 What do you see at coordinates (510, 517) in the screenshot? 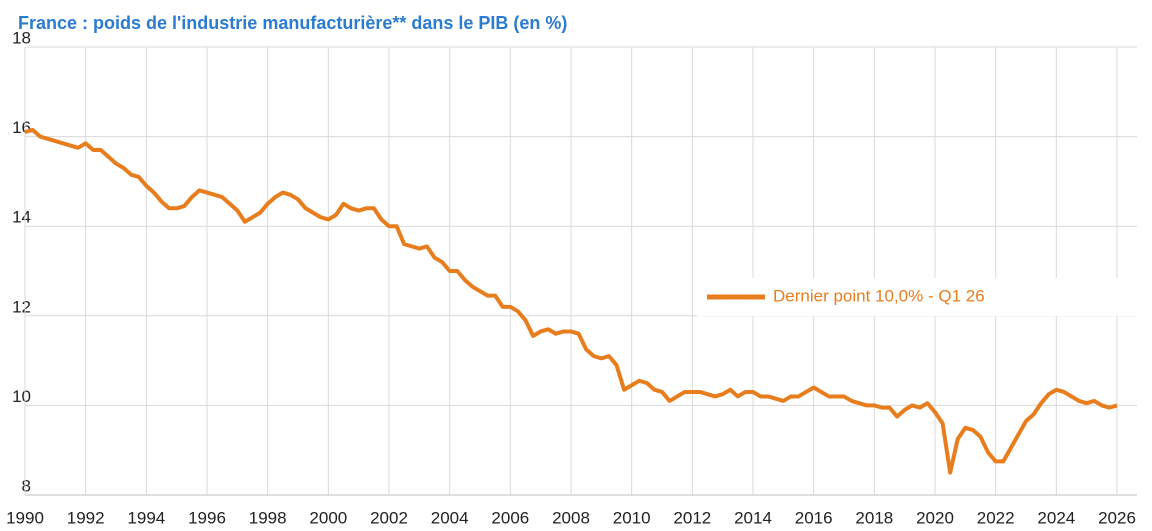
I see `x-tick-label: 2006` at bounding box center [510, 517].